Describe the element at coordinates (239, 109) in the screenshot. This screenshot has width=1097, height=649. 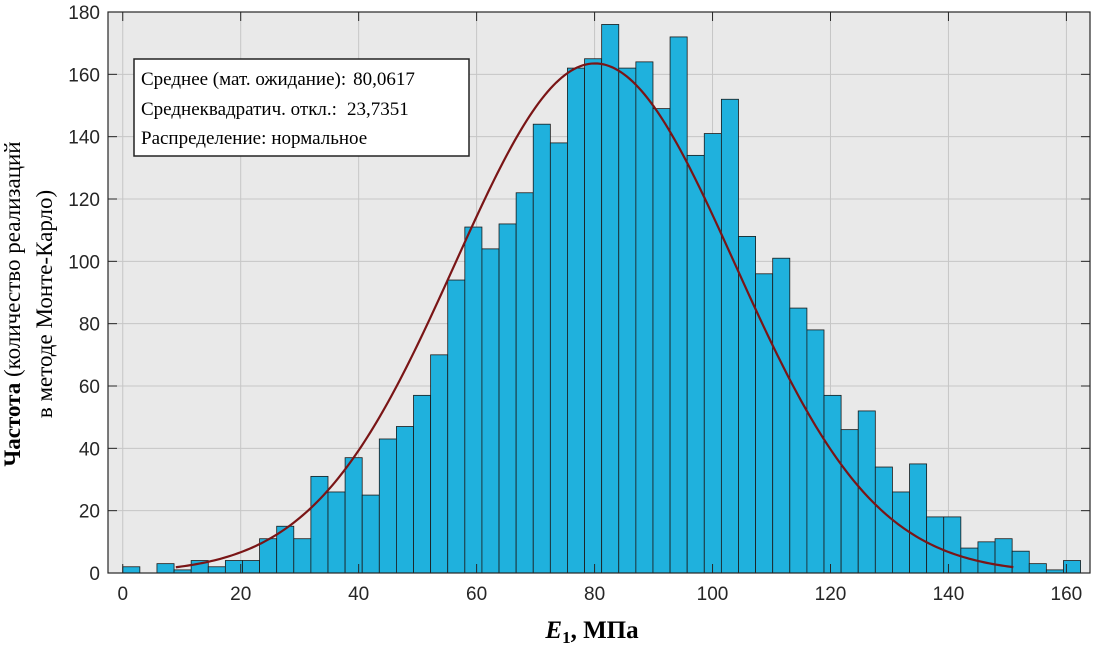
I see `stat-std-label: Среднеквадратич. откл.:` at that location.